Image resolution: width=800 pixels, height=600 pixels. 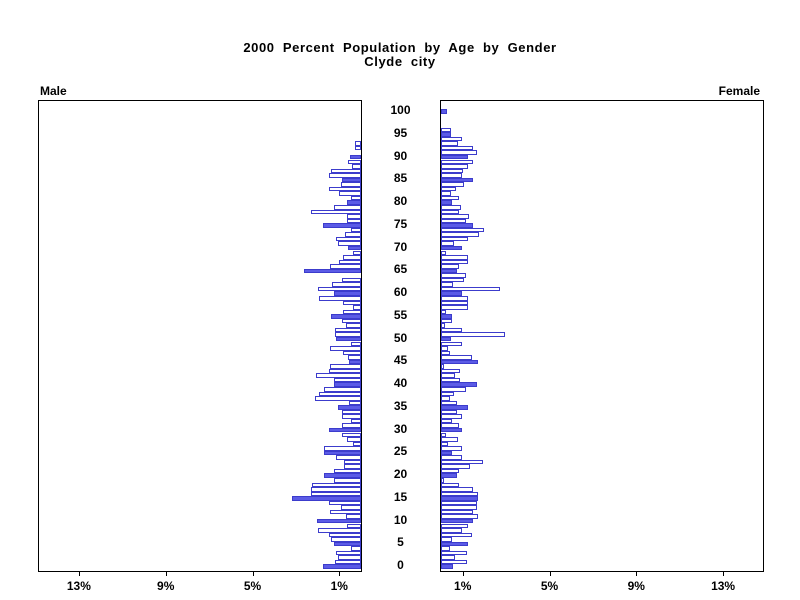 What do you see at coordinates (400, 292) in the screenshot?
I see `age-axis-label-60: 60` at bounding box center [400, 292].